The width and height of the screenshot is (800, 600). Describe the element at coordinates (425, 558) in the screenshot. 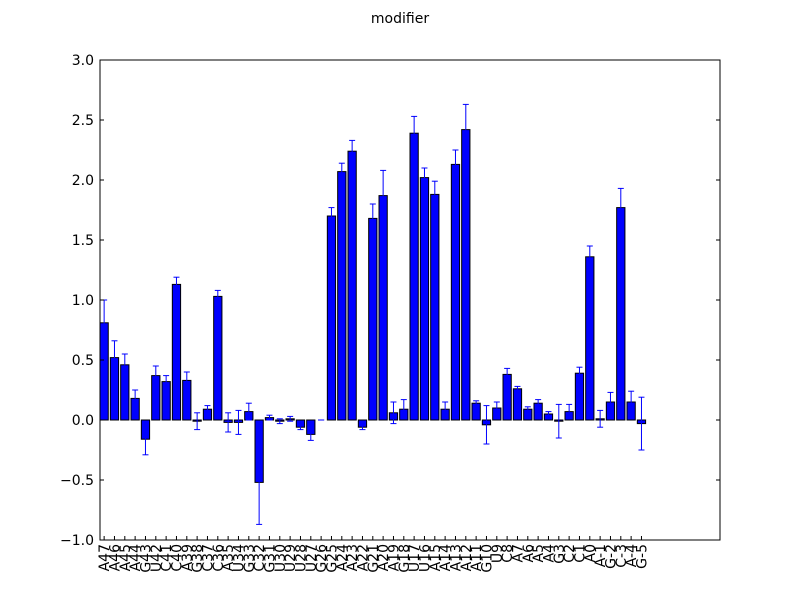

I see `x-tick-label: U16` at that location.